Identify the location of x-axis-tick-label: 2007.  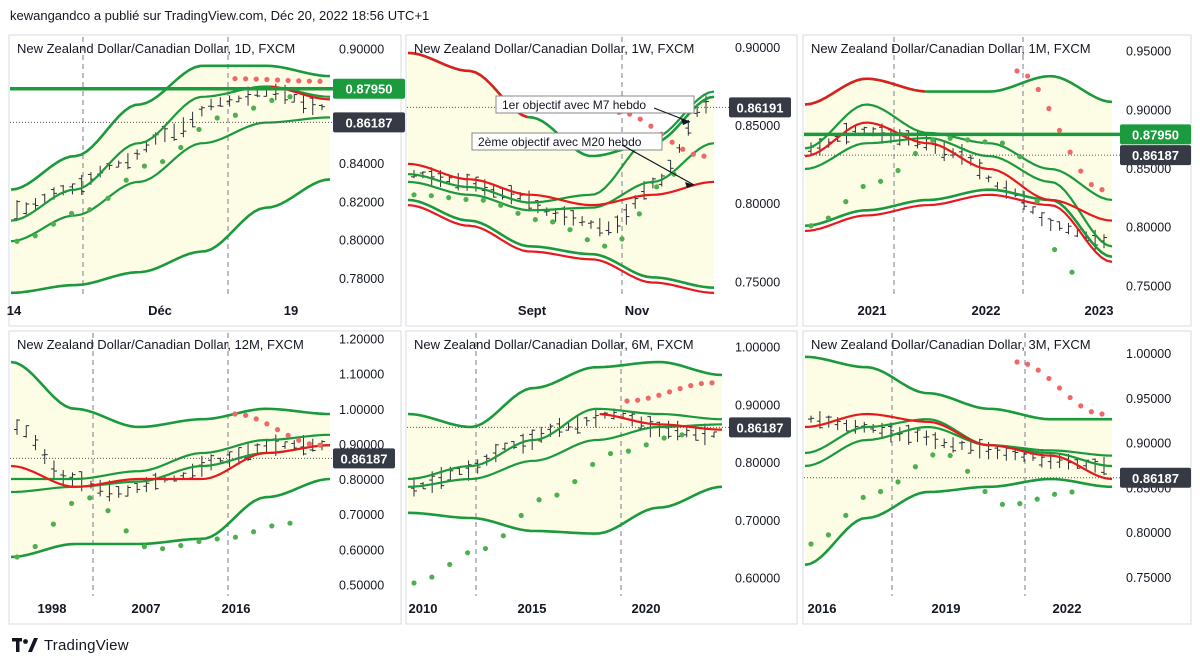
(146, 608).